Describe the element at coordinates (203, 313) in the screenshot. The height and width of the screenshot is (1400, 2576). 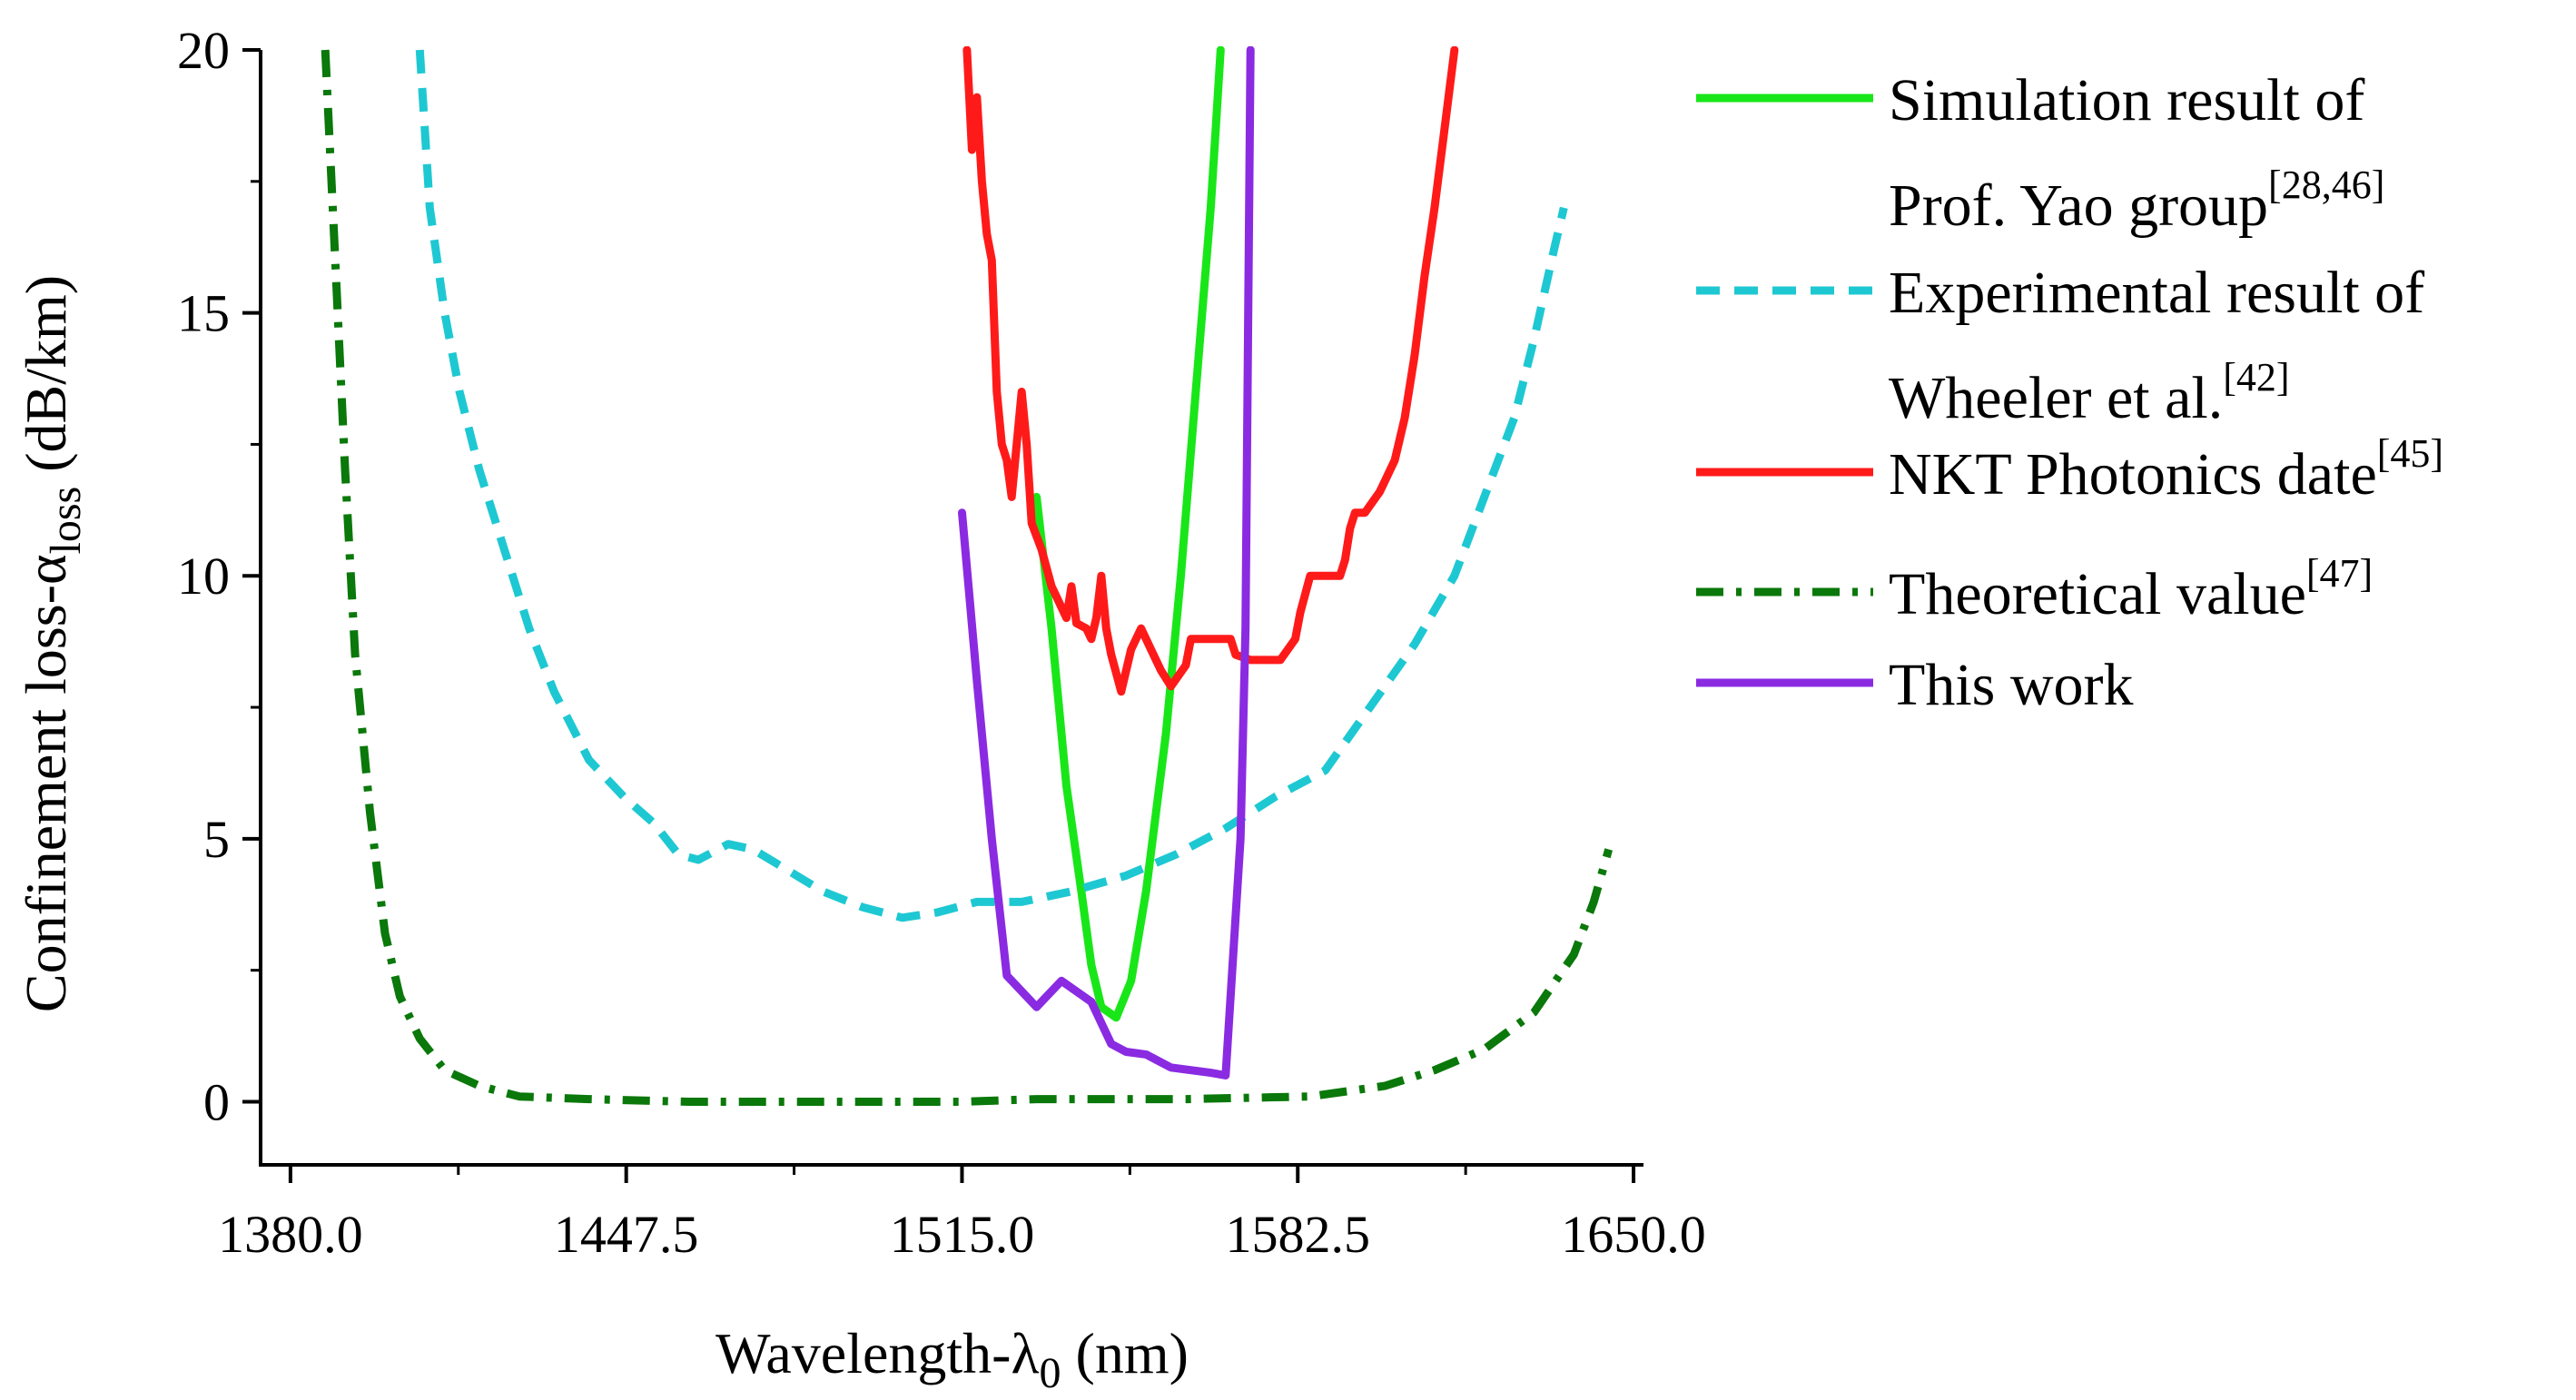
I see `y-tick-label: 15` at that location.